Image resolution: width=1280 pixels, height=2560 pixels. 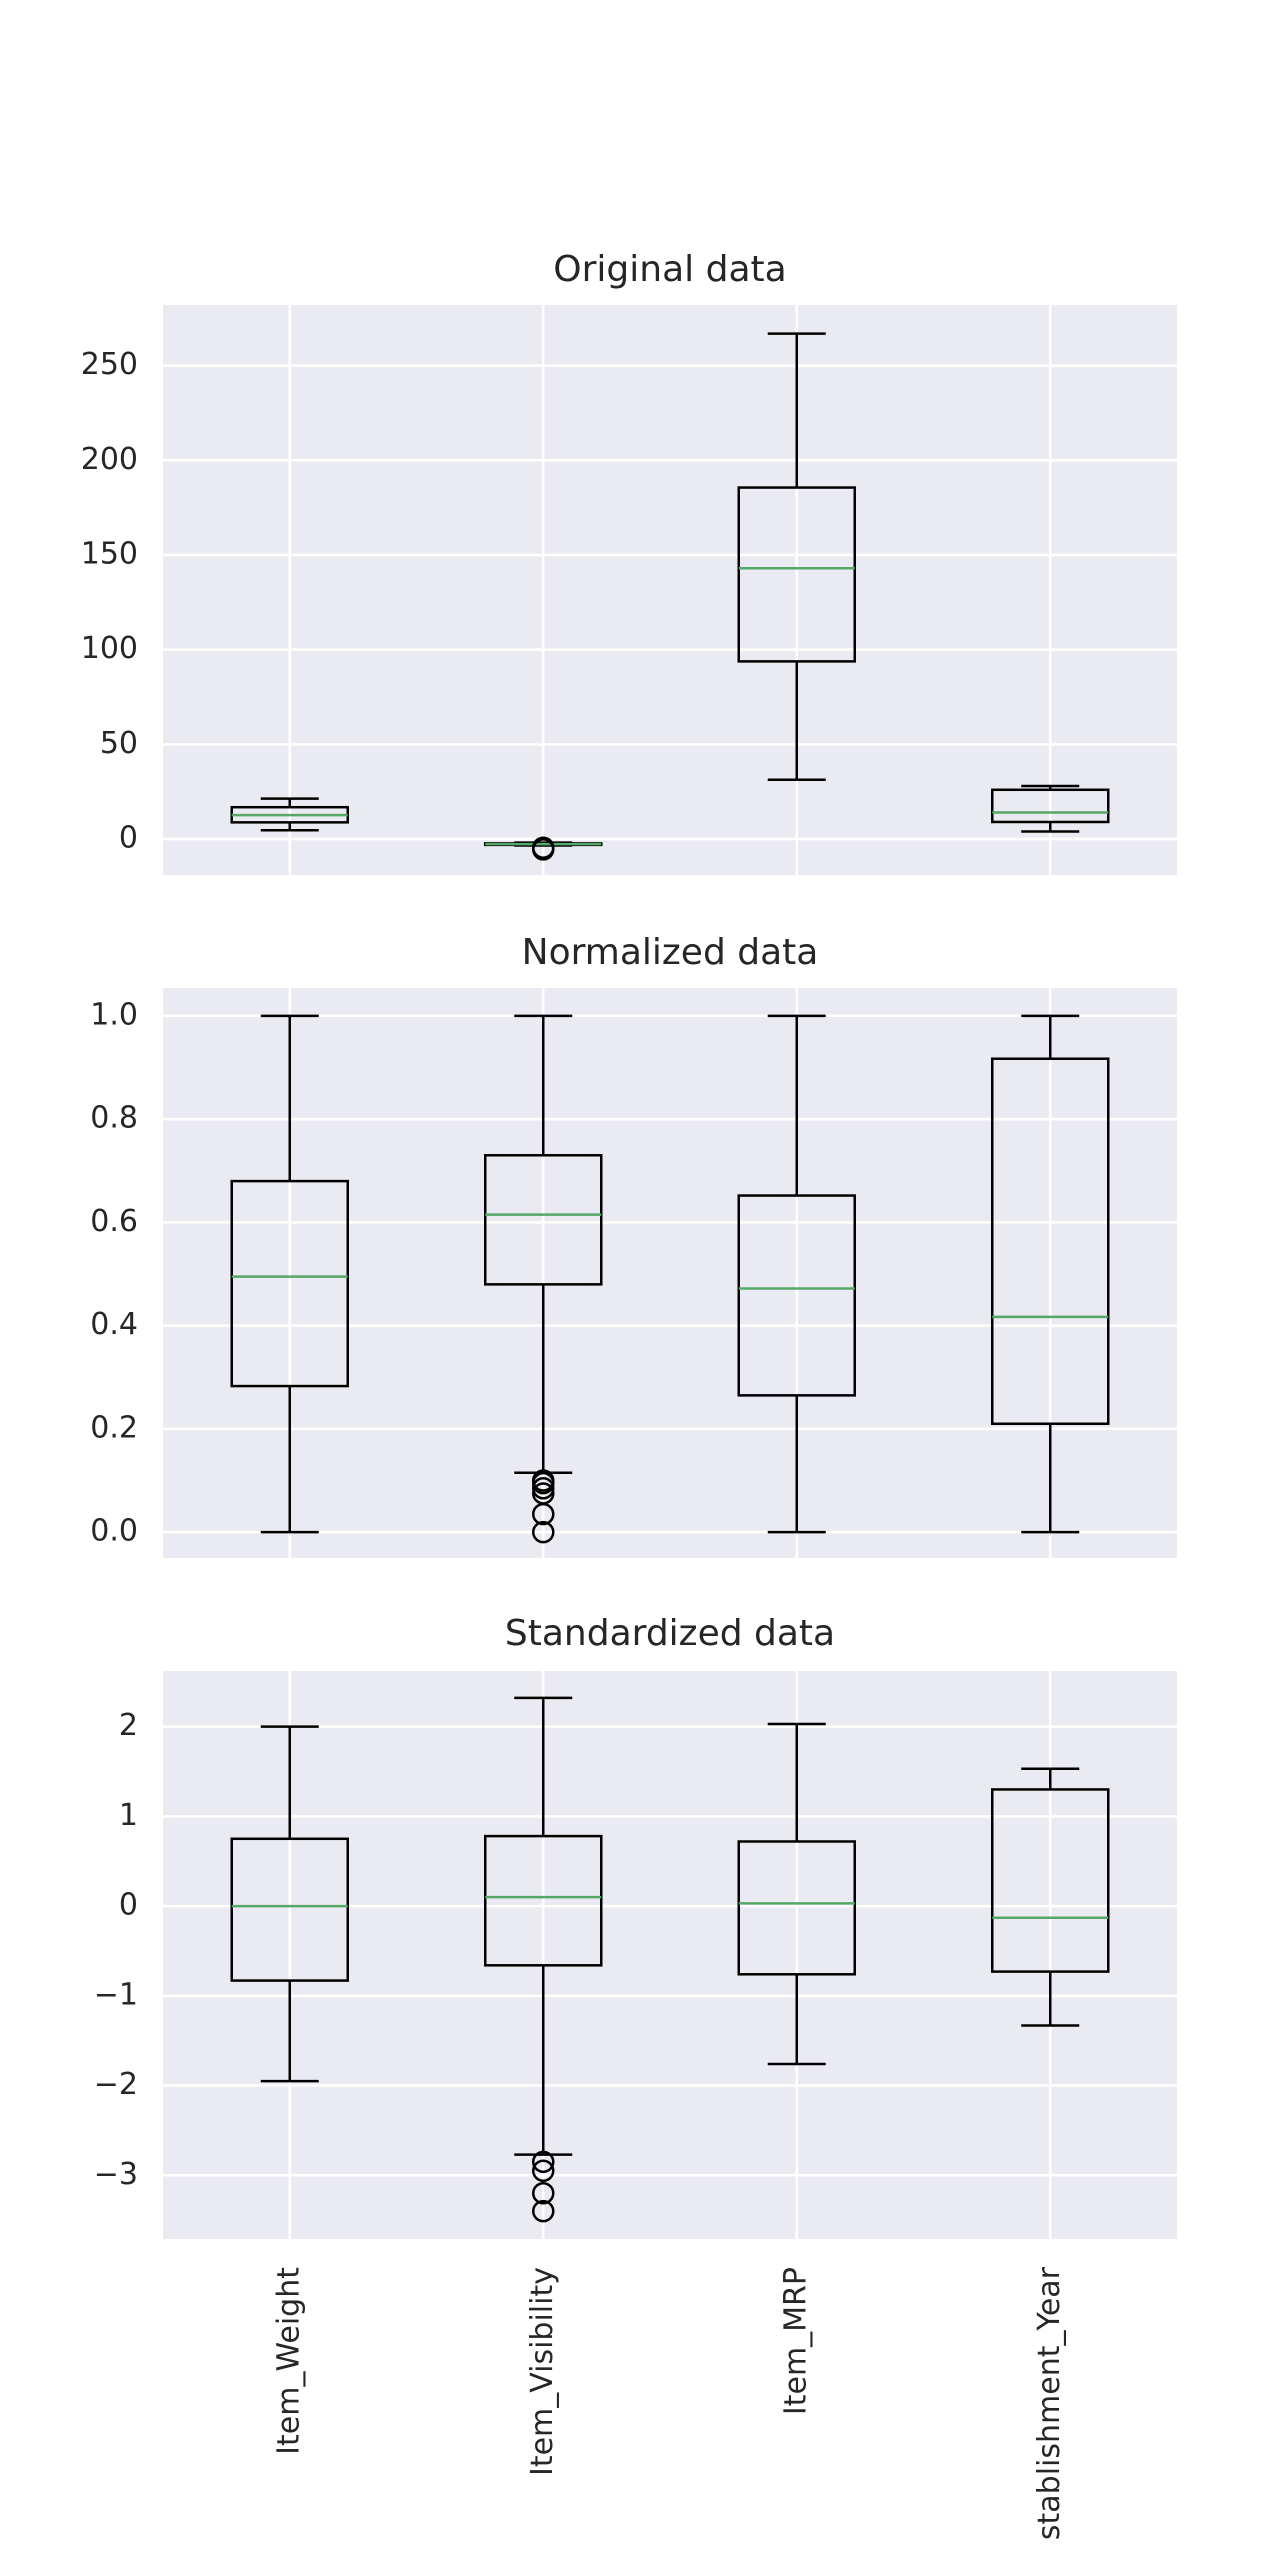 What do you see at coordinates (128, 1725) in the screenshot?
I see `y-tick-label: 2` at bounding box center [128, 1725].